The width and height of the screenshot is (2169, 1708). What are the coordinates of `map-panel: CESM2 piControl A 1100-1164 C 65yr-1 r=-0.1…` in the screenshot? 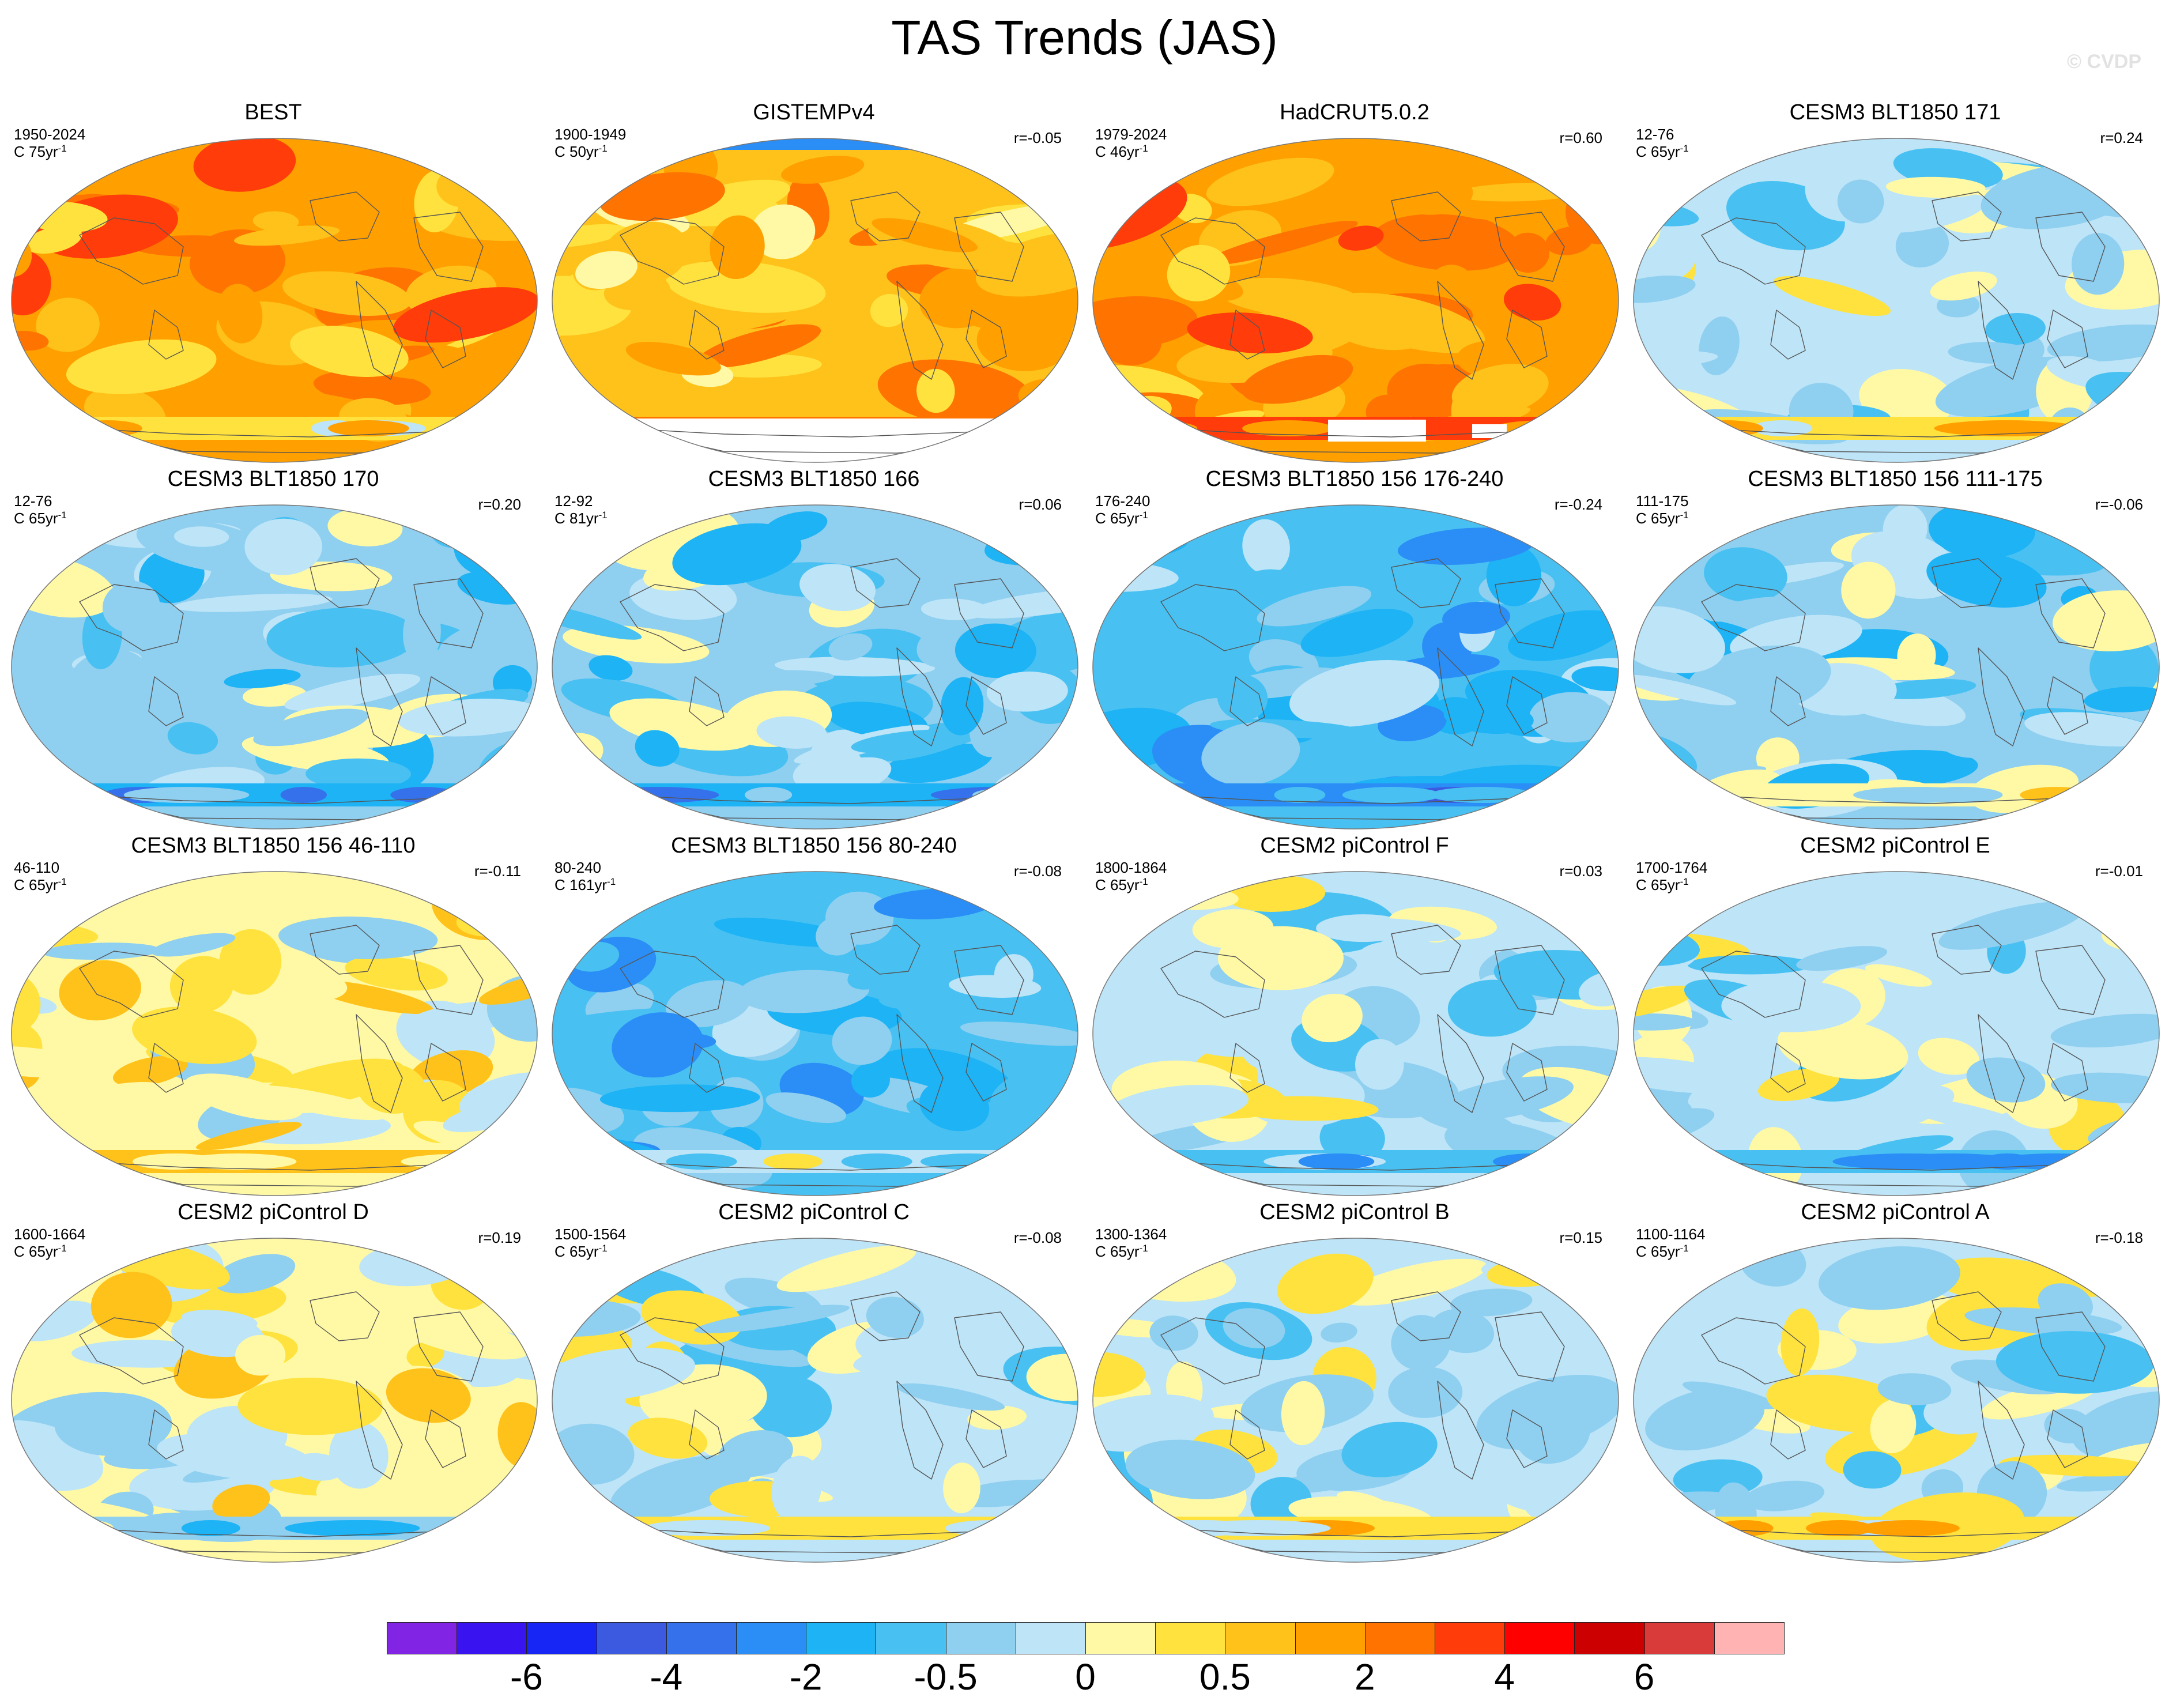 It's located at (1895, 1383).